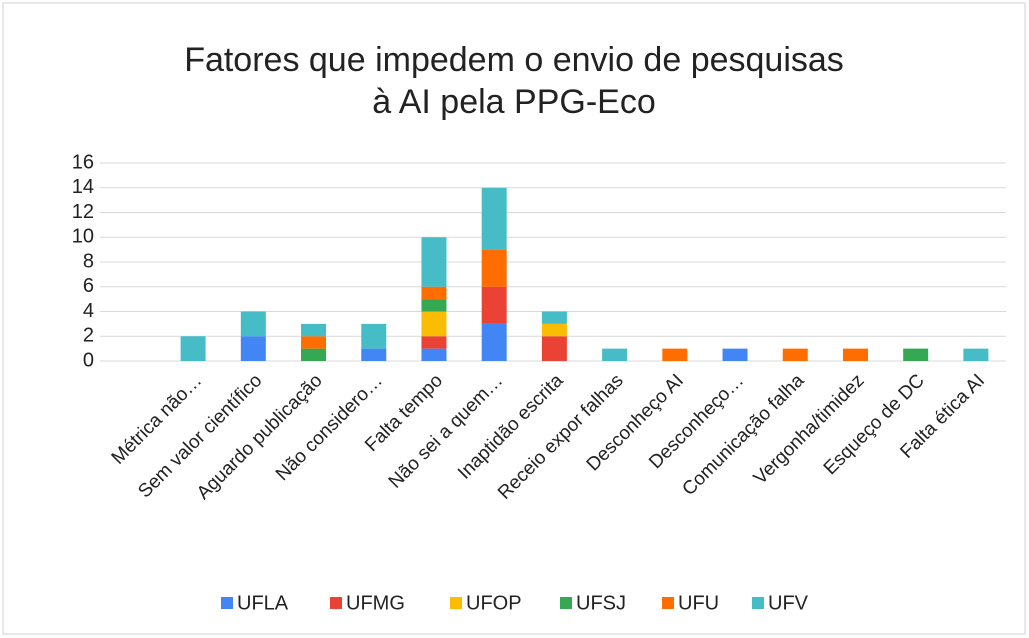 The image size is (1029, 638). I want to click on y-tick-label: 0, so click(88, 360).